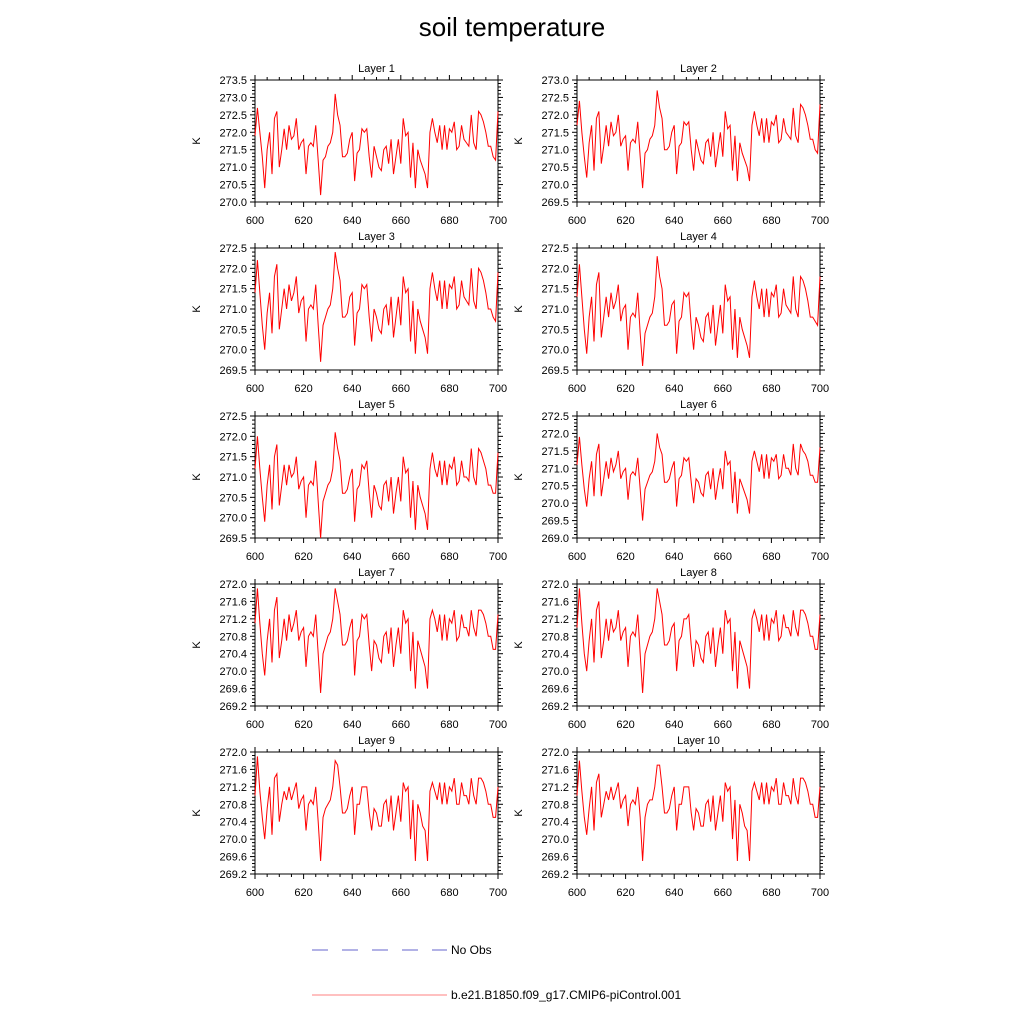 Image resolution: width=1024 pixels, height=1024 pixels. Describe the element at coordinates (233, 655) in the screenshot. I see `y-tick-label: 270.4` at that location.